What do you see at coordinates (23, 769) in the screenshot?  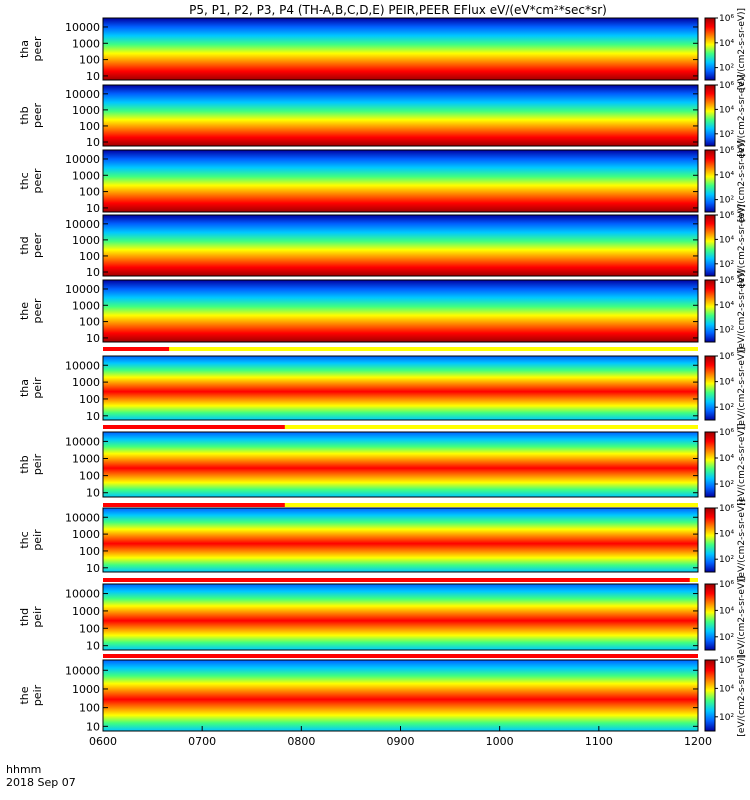 I see `x-axis-label: hhmm` at bounding box center [23, 769].